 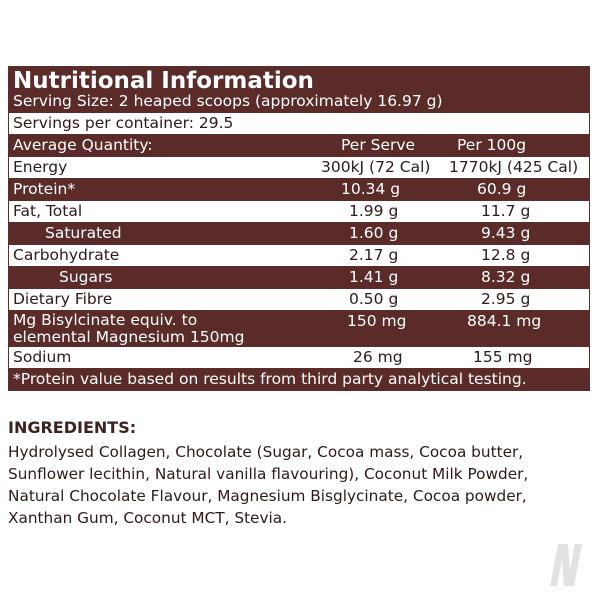 What do you see at coordinates (299, 234) in the screenshot?
I see `nutrient-row-saturated: Saturated 1.60 g 9.43 g` at bounding box center [299, 234].